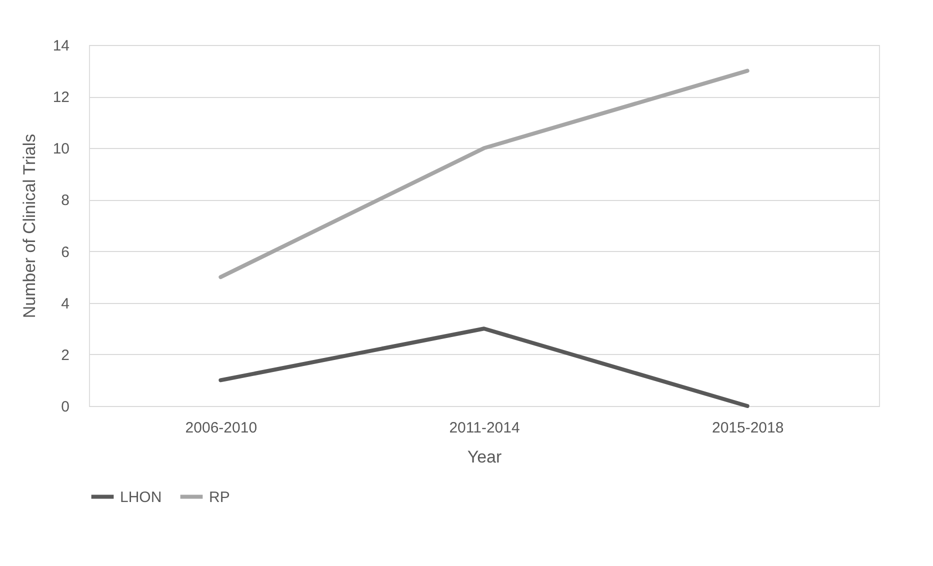 This screenshot has height=566, width=933. Describe the element at coordinates (484, 428) in the screenshot. I see `x-tick-label: 2011-2014` at that location.